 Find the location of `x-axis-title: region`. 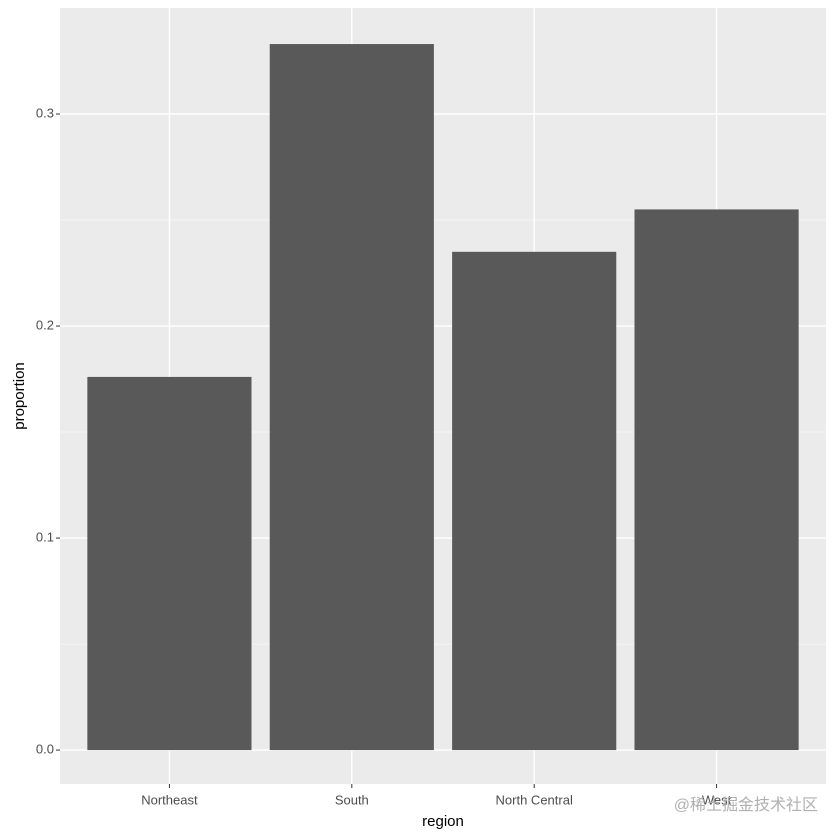

x-axis-title: region is located at coordinates (443, 821).